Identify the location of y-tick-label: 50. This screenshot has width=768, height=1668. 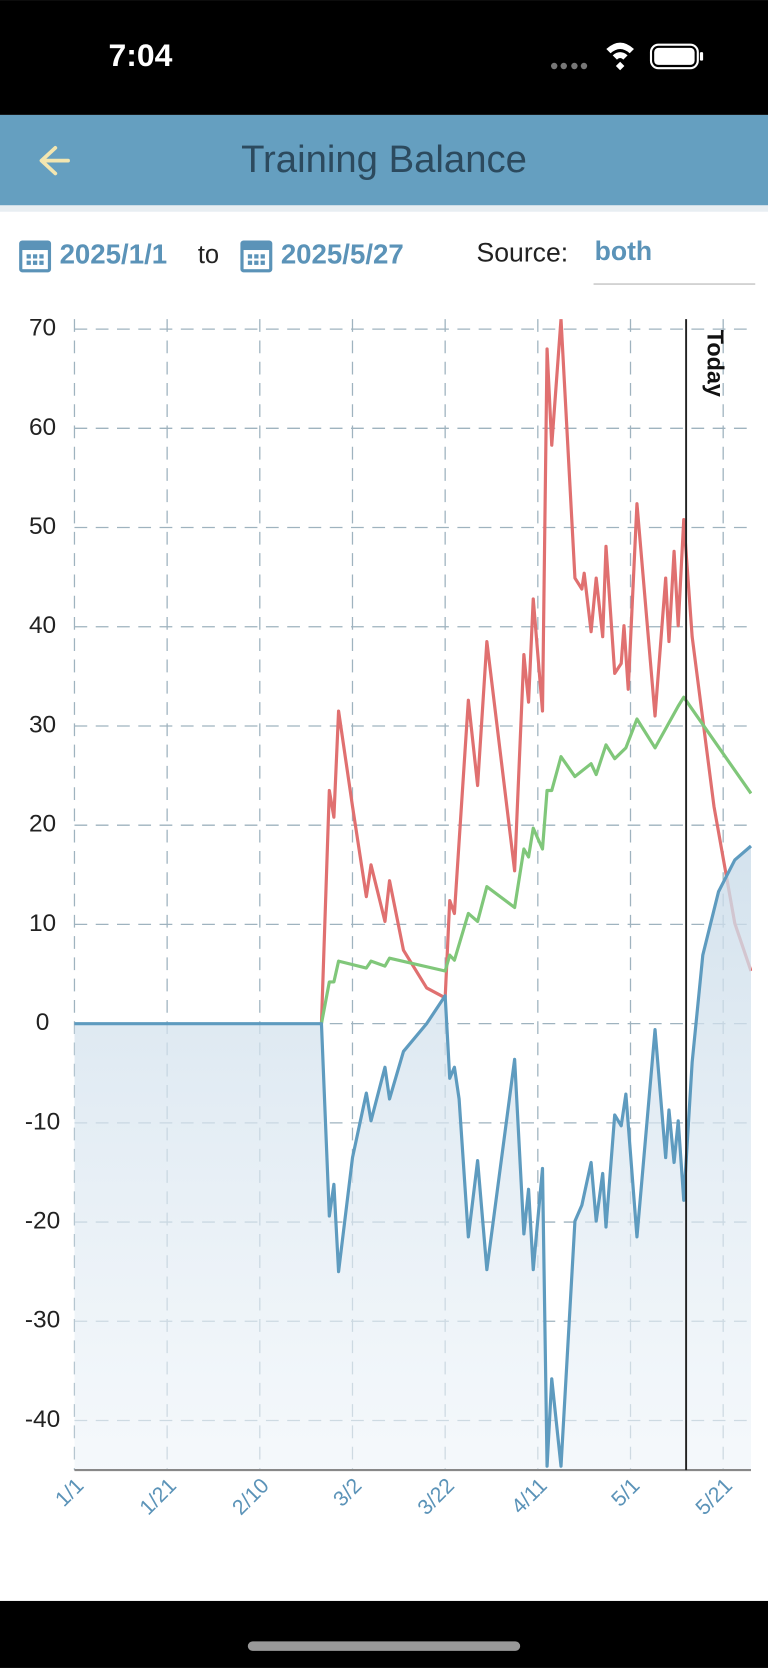
(42, 526).